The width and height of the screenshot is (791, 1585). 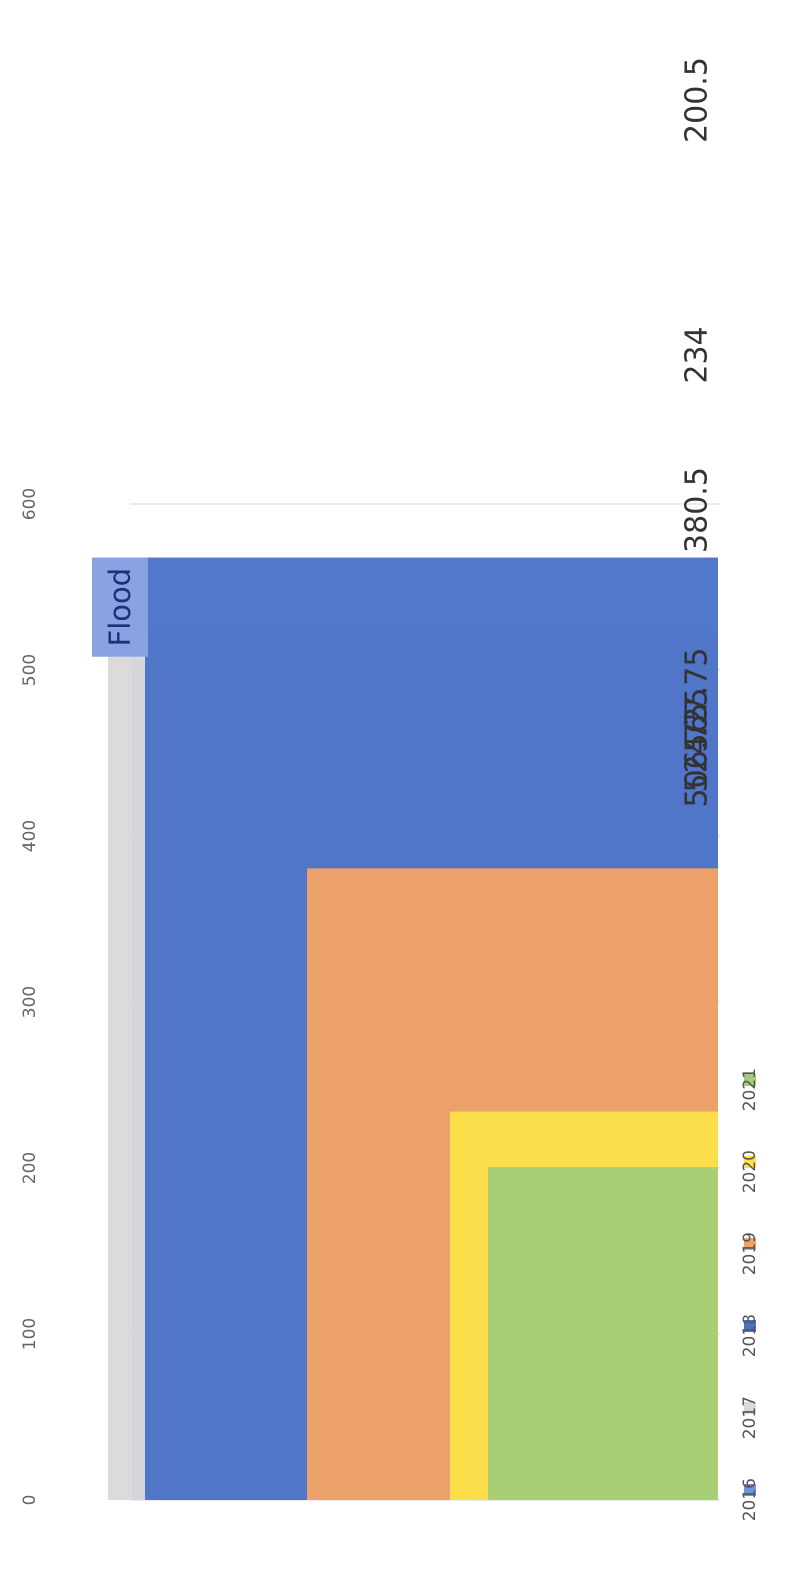 What do you see at coordinates (750, 1244) in the screenshot?
I see `legend-swatch-2019` at bounding box center [750, 1244].